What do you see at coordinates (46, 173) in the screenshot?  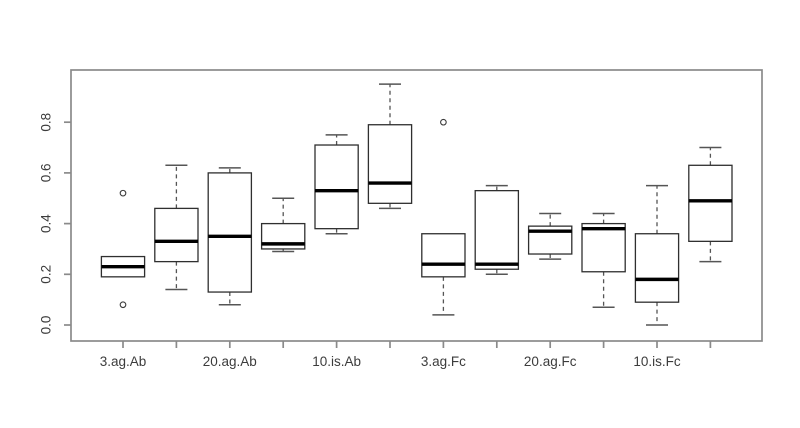 I see `y-axis-tick-label: 0.6` at bounding box center [46, 173].